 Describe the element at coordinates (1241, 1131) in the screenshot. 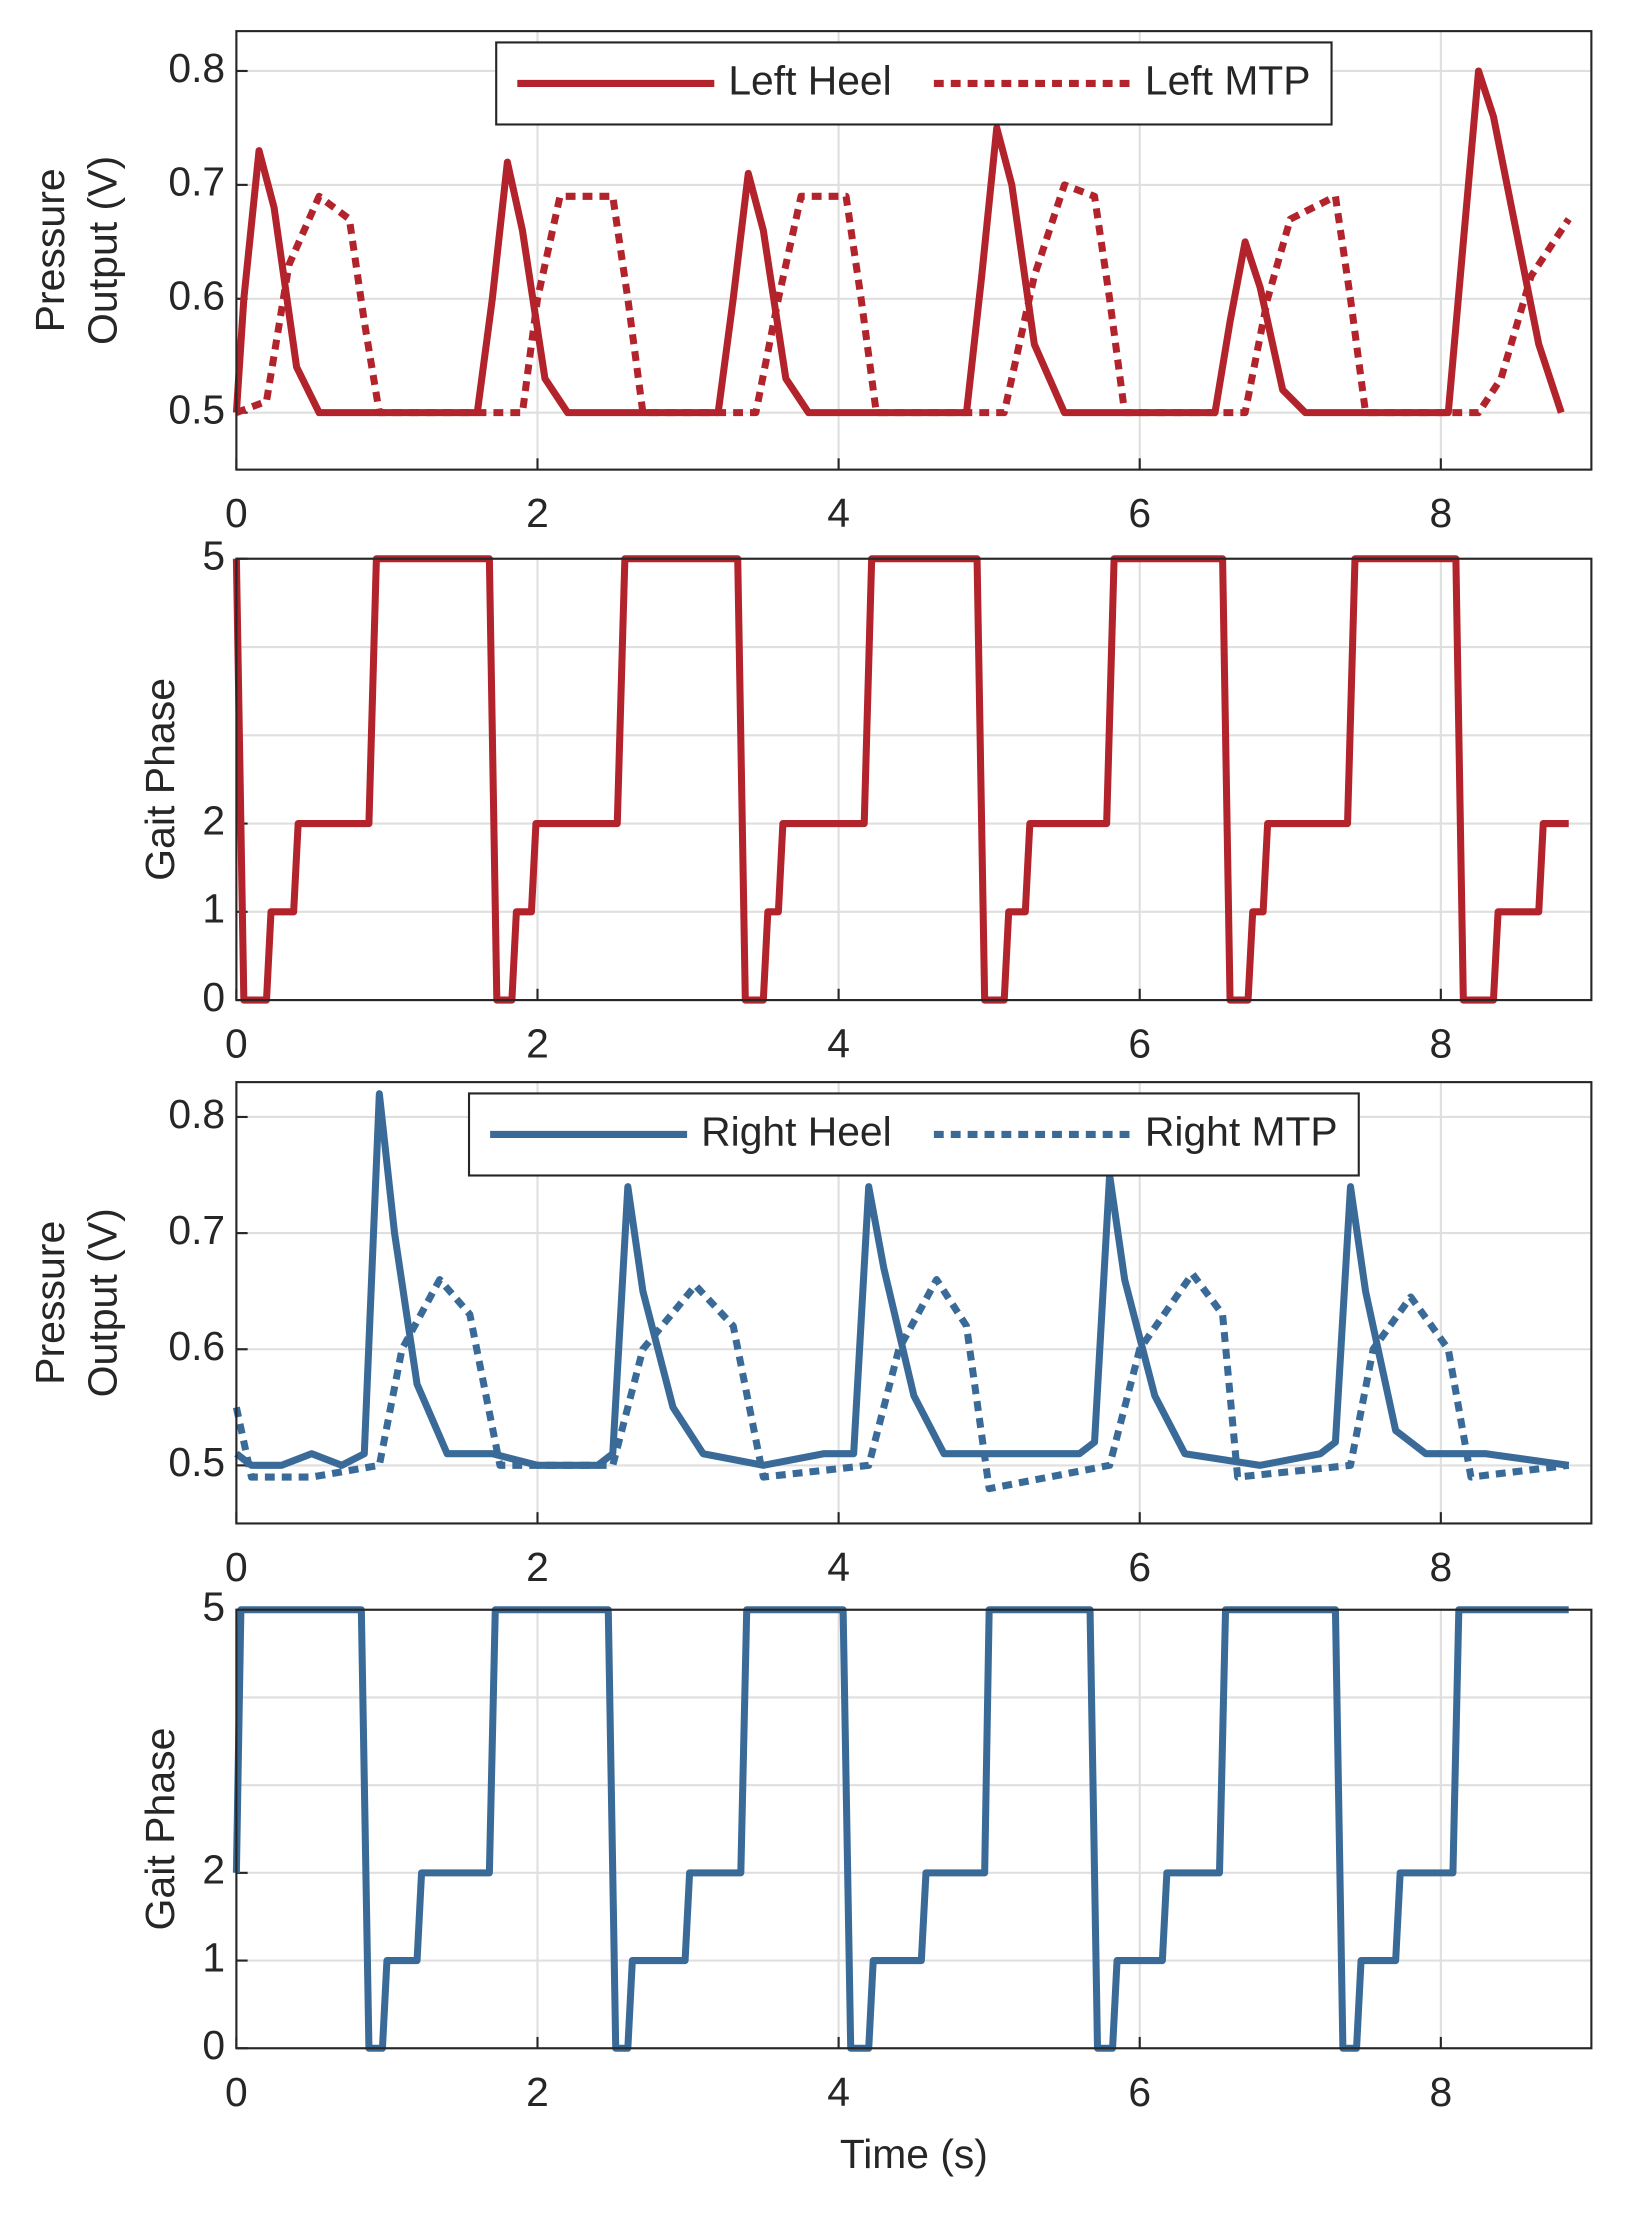

I see `legend-label: Right MTP` at that location.